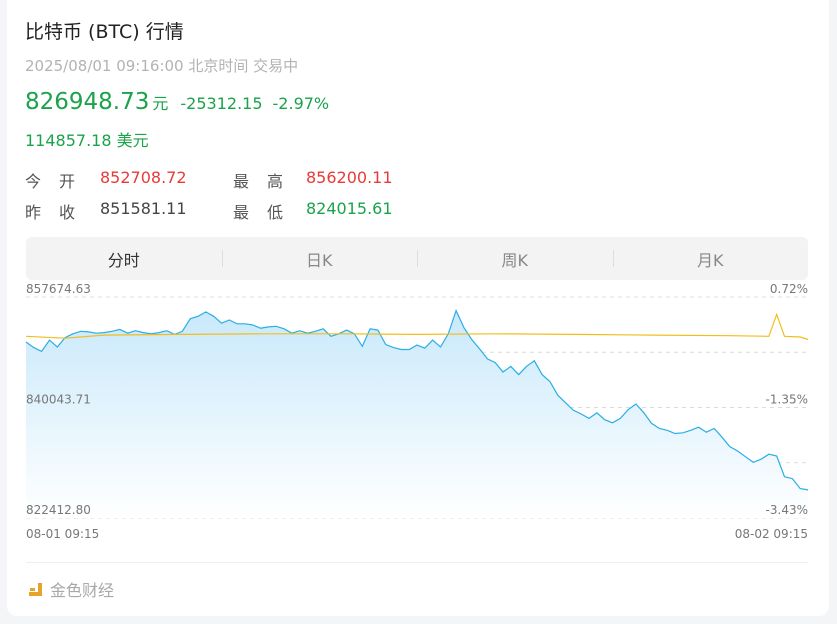  I want to click on low-value: 824015.61, so click(349, 208).